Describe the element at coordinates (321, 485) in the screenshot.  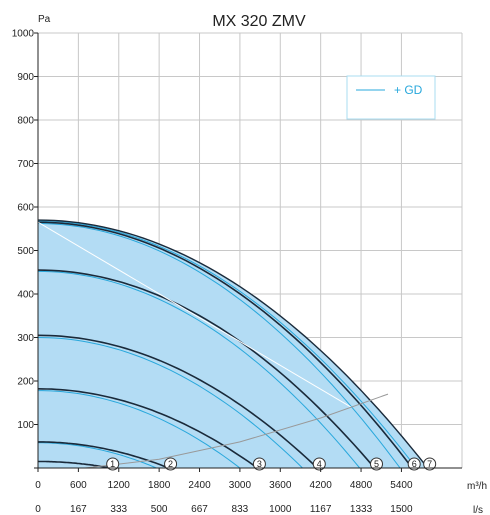
I see `x-tick-label: 4200` at that location.